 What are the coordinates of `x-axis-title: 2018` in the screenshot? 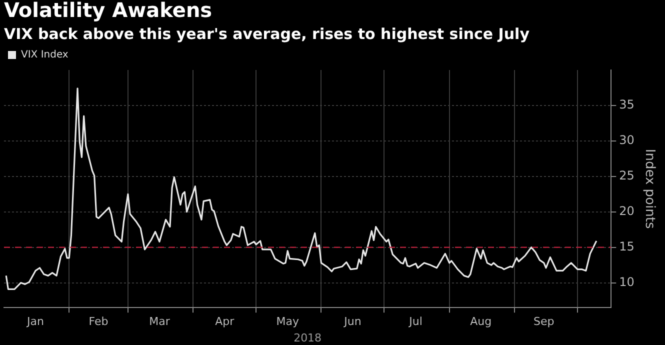 It's located at (308, 337).